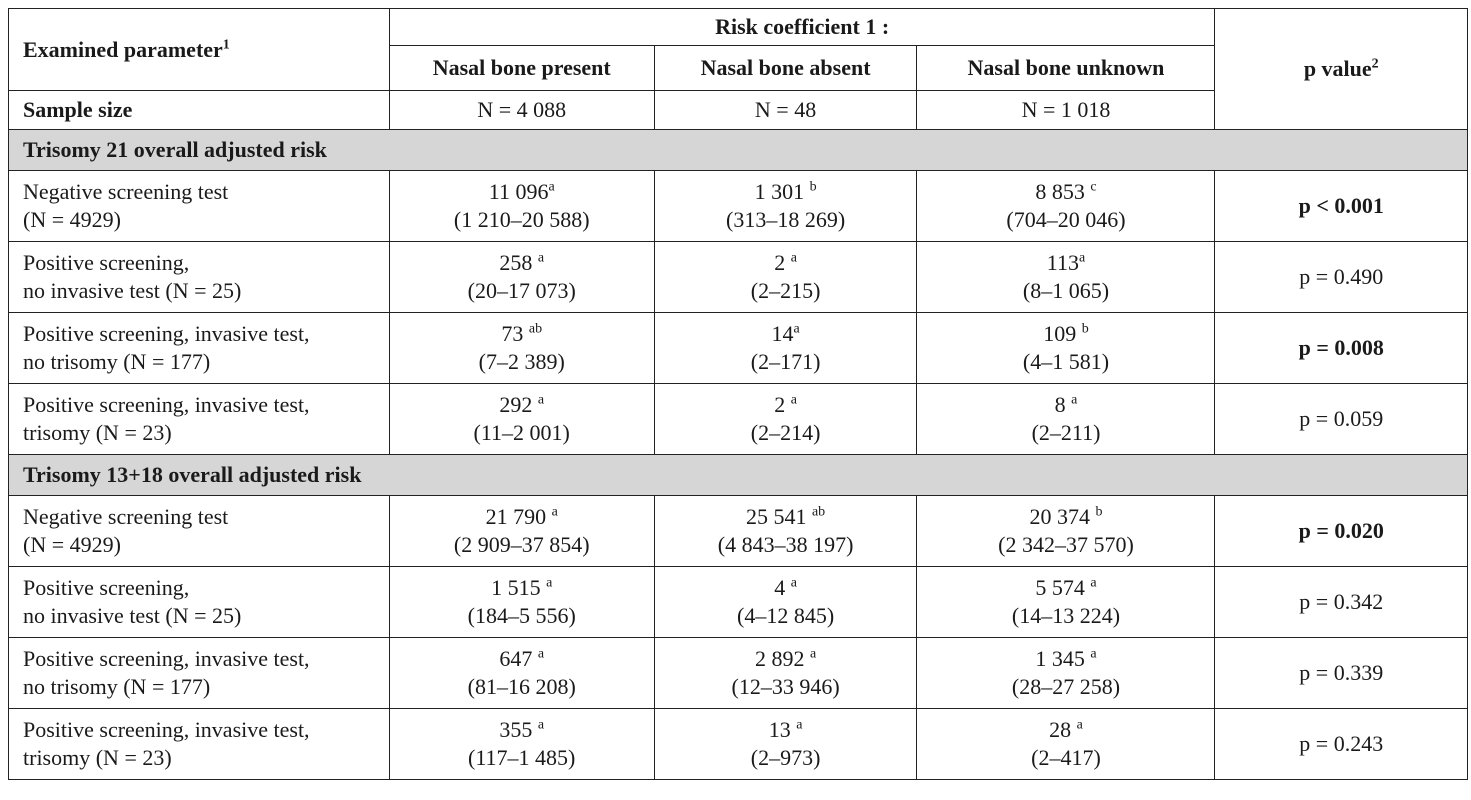  Describe the element at coordinates (535, 329) in the screenshot. I see `significance-letter: ab` at that location.